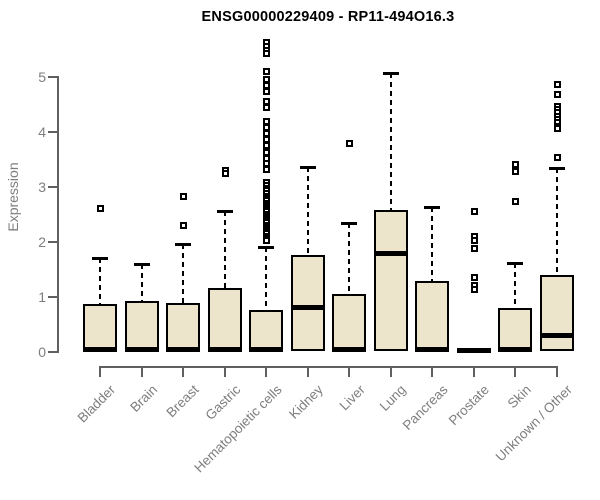 This screenshot has width=600, height=500. Describe the element at coordinates (42, 297) in the screenshot. I see `y-tick-label: 1` at that location.